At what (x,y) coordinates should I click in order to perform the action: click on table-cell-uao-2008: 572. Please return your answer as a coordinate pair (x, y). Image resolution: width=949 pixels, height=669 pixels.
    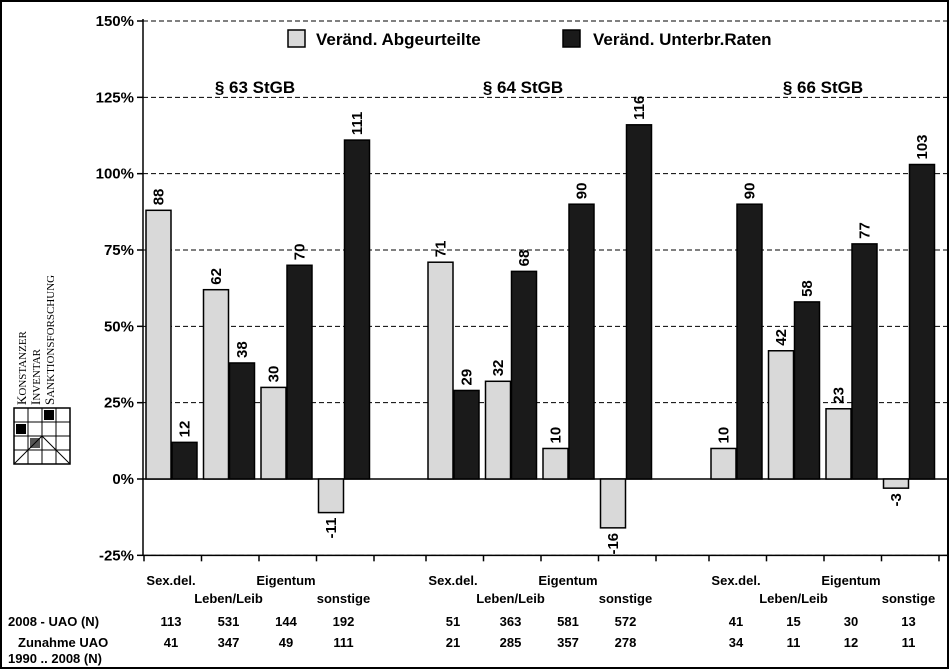
    Looking at the image, I should click on (626, 621).